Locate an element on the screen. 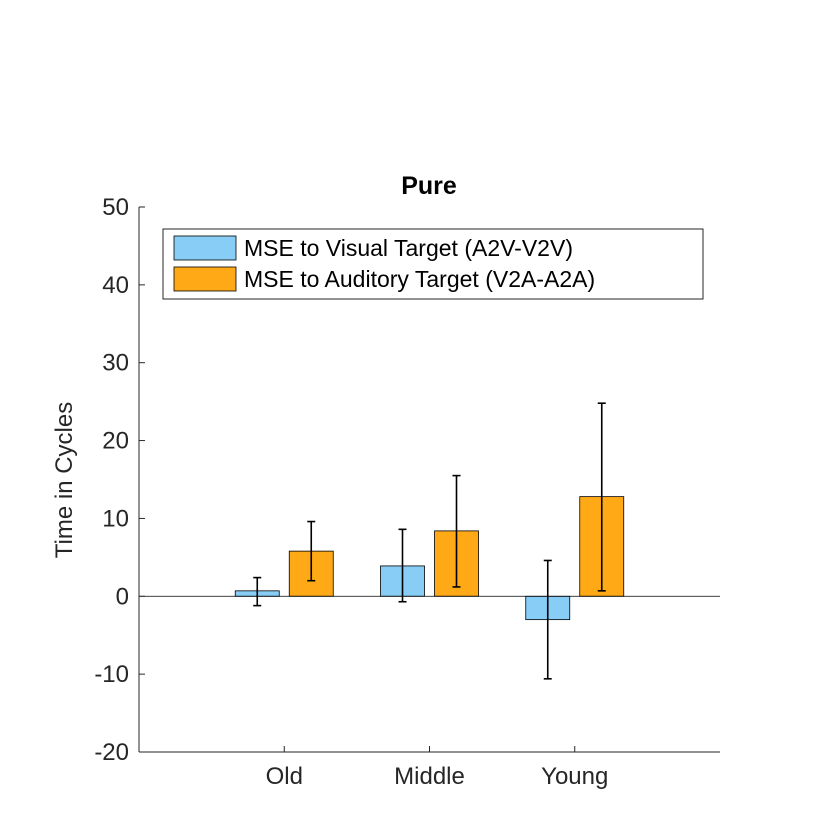 The height and width of the screenshot is (833, 833). chart-title: Pure is located at coordinates (429, 186).